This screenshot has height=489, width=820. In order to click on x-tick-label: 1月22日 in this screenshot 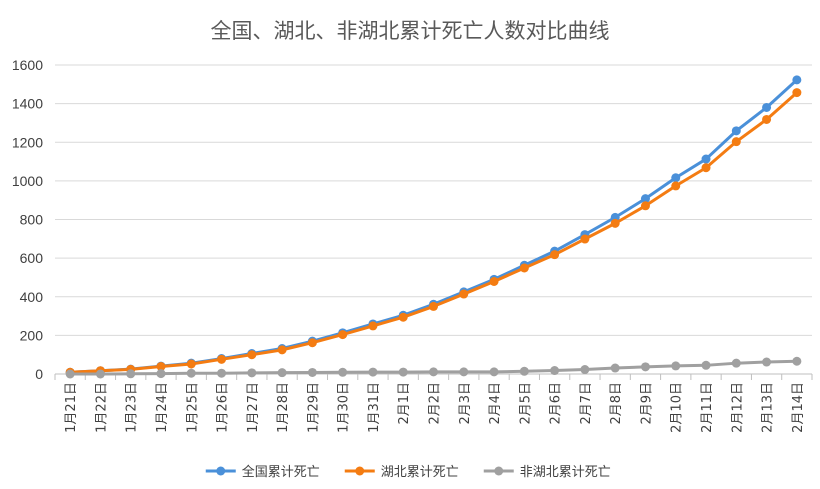, I will do `click(101, 407)`.